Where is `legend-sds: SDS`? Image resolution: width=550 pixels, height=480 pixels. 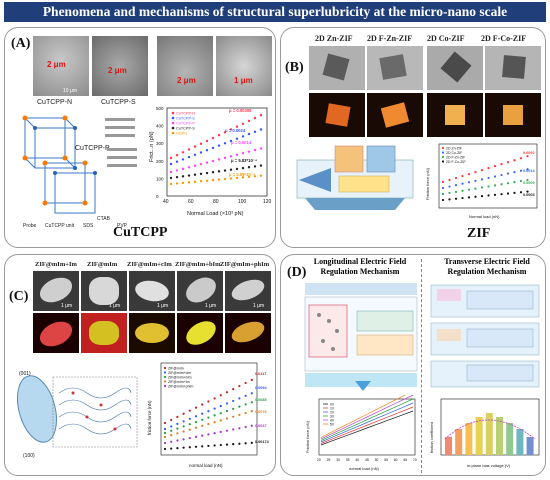
legend-sds: SDS is located at coordinates (88, 226).